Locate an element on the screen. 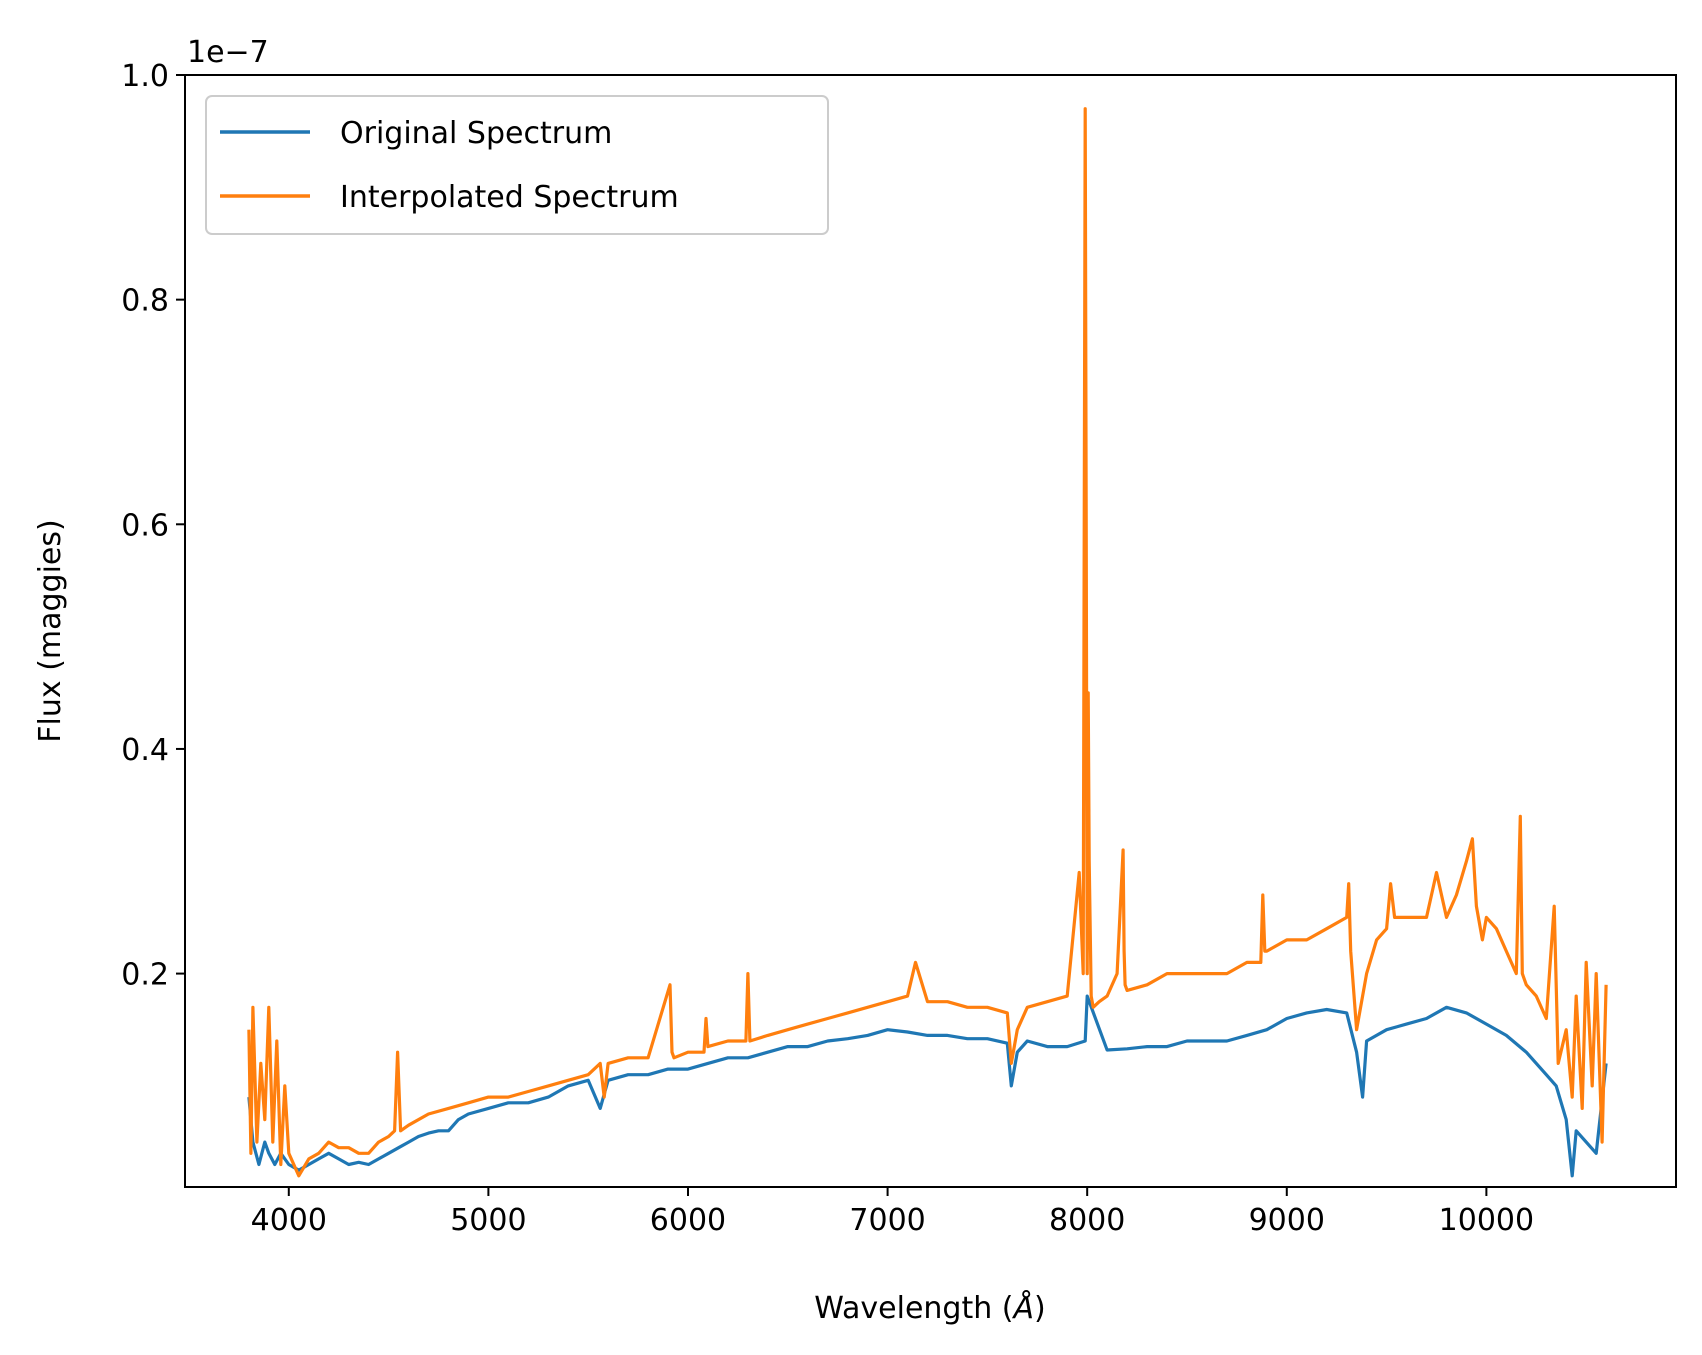  x-axis-label: Wavelength (Å) is located at coordinates (929, 1308).